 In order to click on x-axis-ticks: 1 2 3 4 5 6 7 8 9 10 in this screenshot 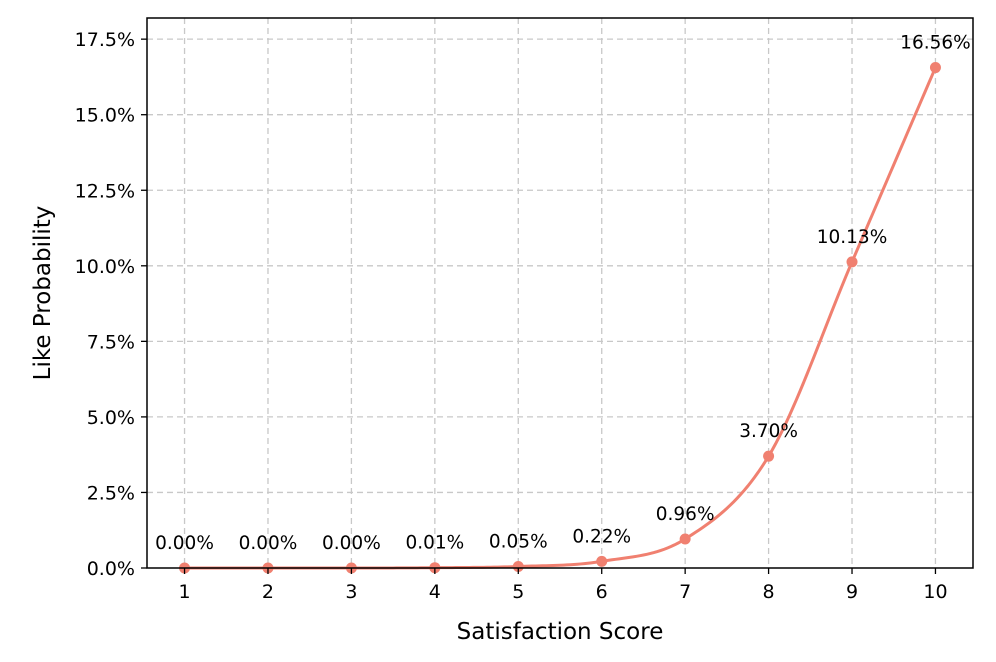, I will do `click(563, 585)`.